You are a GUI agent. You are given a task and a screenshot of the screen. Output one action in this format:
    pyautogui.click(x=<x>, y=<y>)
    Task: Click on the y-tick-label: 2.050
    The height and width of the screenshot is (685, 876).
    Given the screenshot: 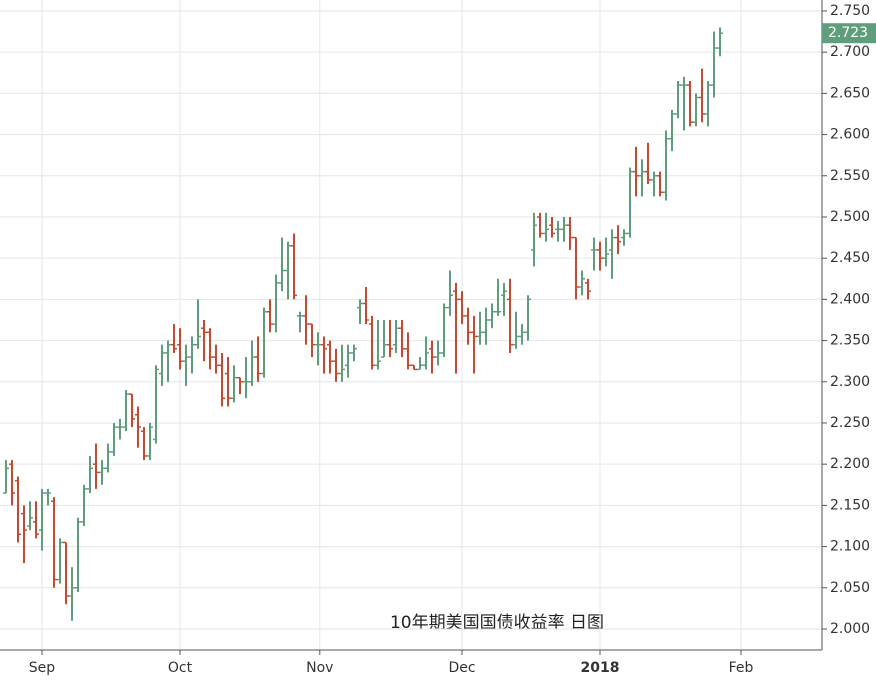 What is the action you would take?
    pyautogui.click(x=850, y=588)
    